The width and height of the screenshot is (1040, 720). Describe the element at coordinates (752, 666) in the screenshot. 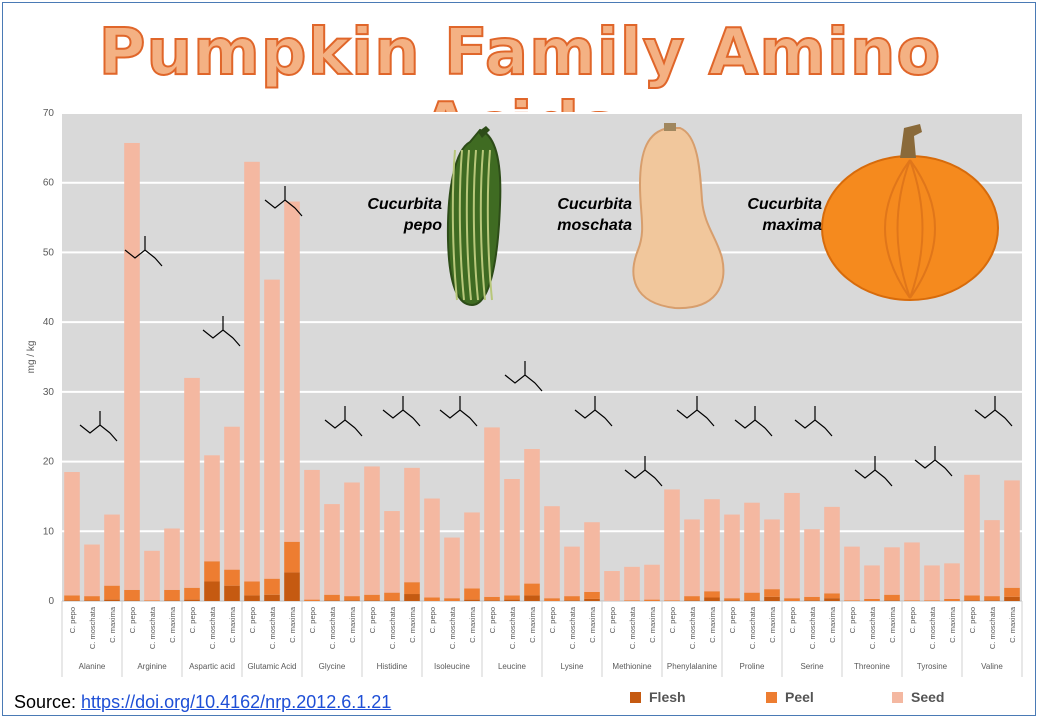

I see `x-group-label: Proline` at that location.